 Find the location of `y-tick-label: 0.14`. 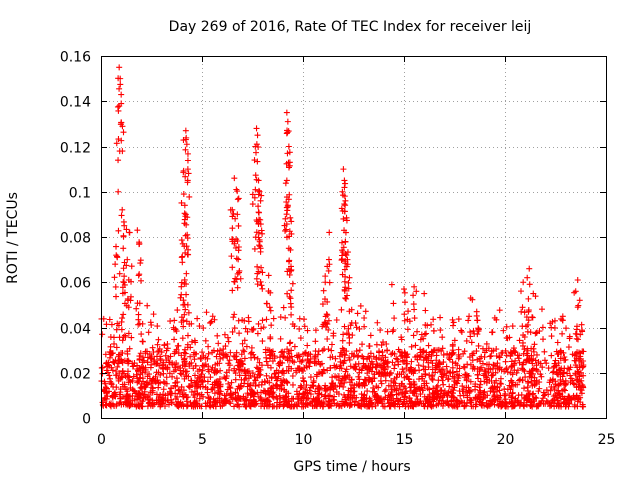

y-tick-label: 0.14 is located at coordinates (75, 103).